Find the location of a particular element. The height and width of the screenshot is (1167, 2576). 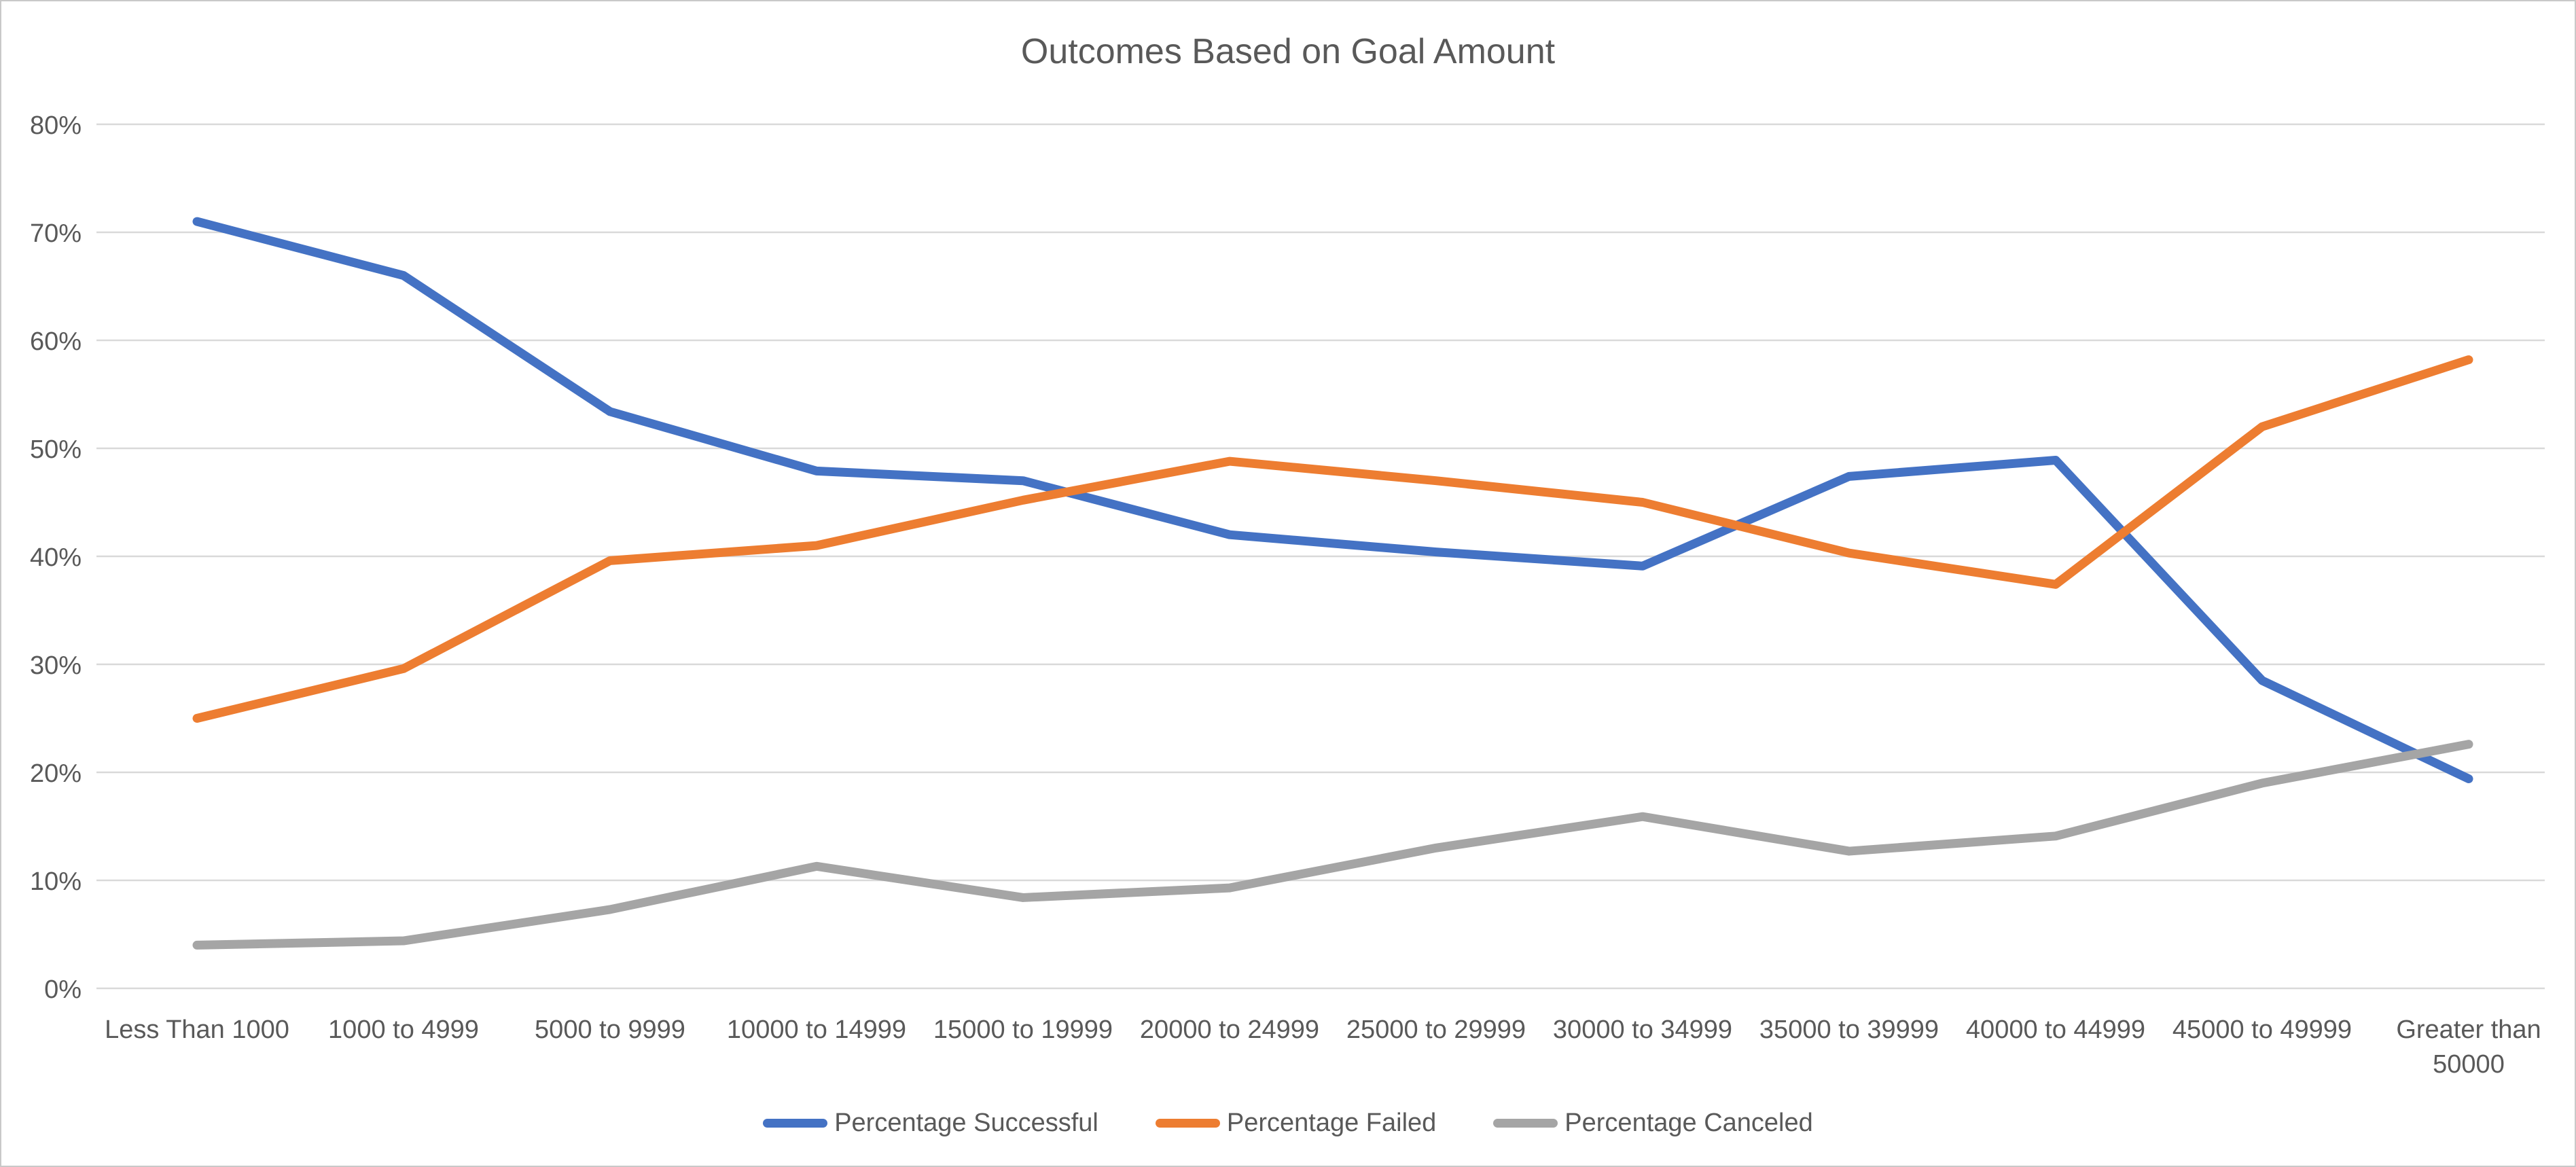

legend-item-percentage-successful: Percentage Successful is located at coordinates (930, 1123).